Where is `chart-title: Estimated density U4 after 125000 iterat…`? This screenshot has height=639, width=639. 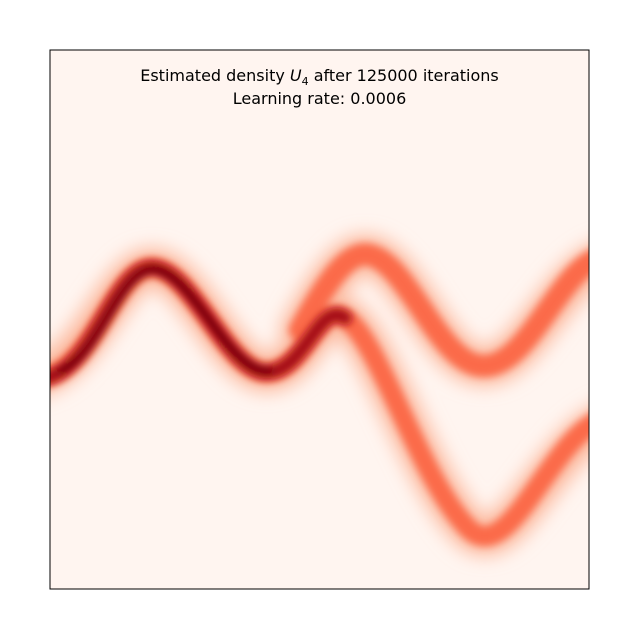 chart-title: Estimated density U4 after 125000 iterat… is located at coordinates (319, 77).